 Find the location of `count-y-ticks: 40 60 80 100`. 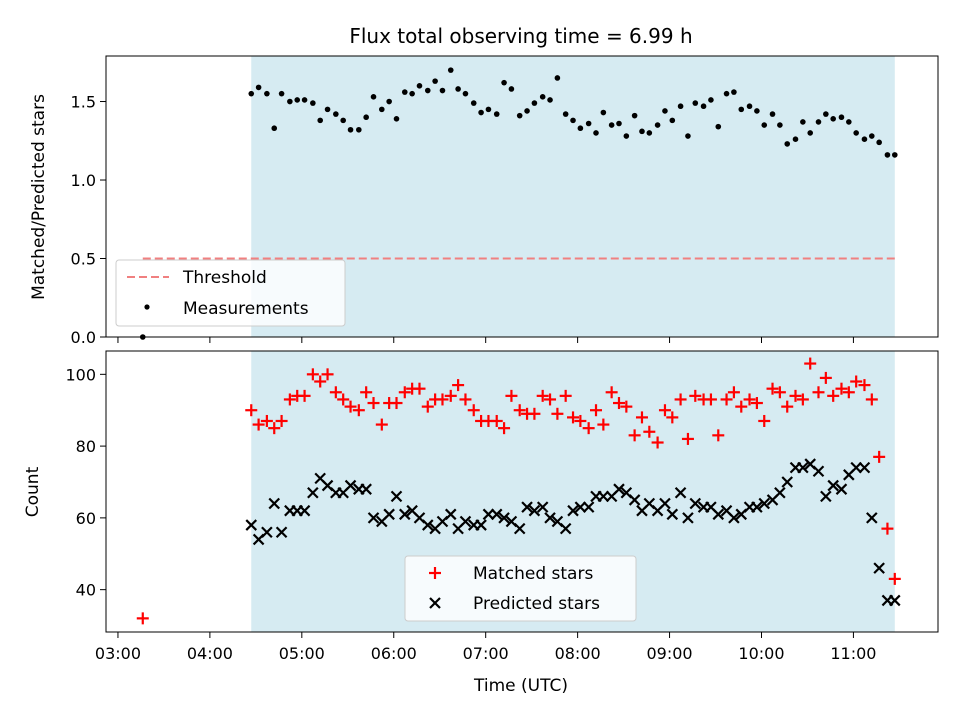

count-y-ticks: 40 60 80 100 is located at coordinates (85, 482).